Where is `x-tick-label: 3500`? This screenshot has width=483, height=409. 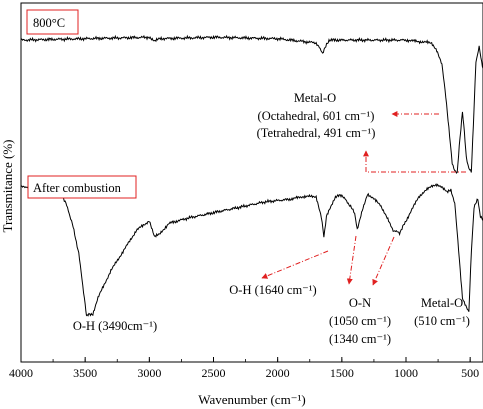
x-tick-label: 3500 is located at coordinates (85, 373).